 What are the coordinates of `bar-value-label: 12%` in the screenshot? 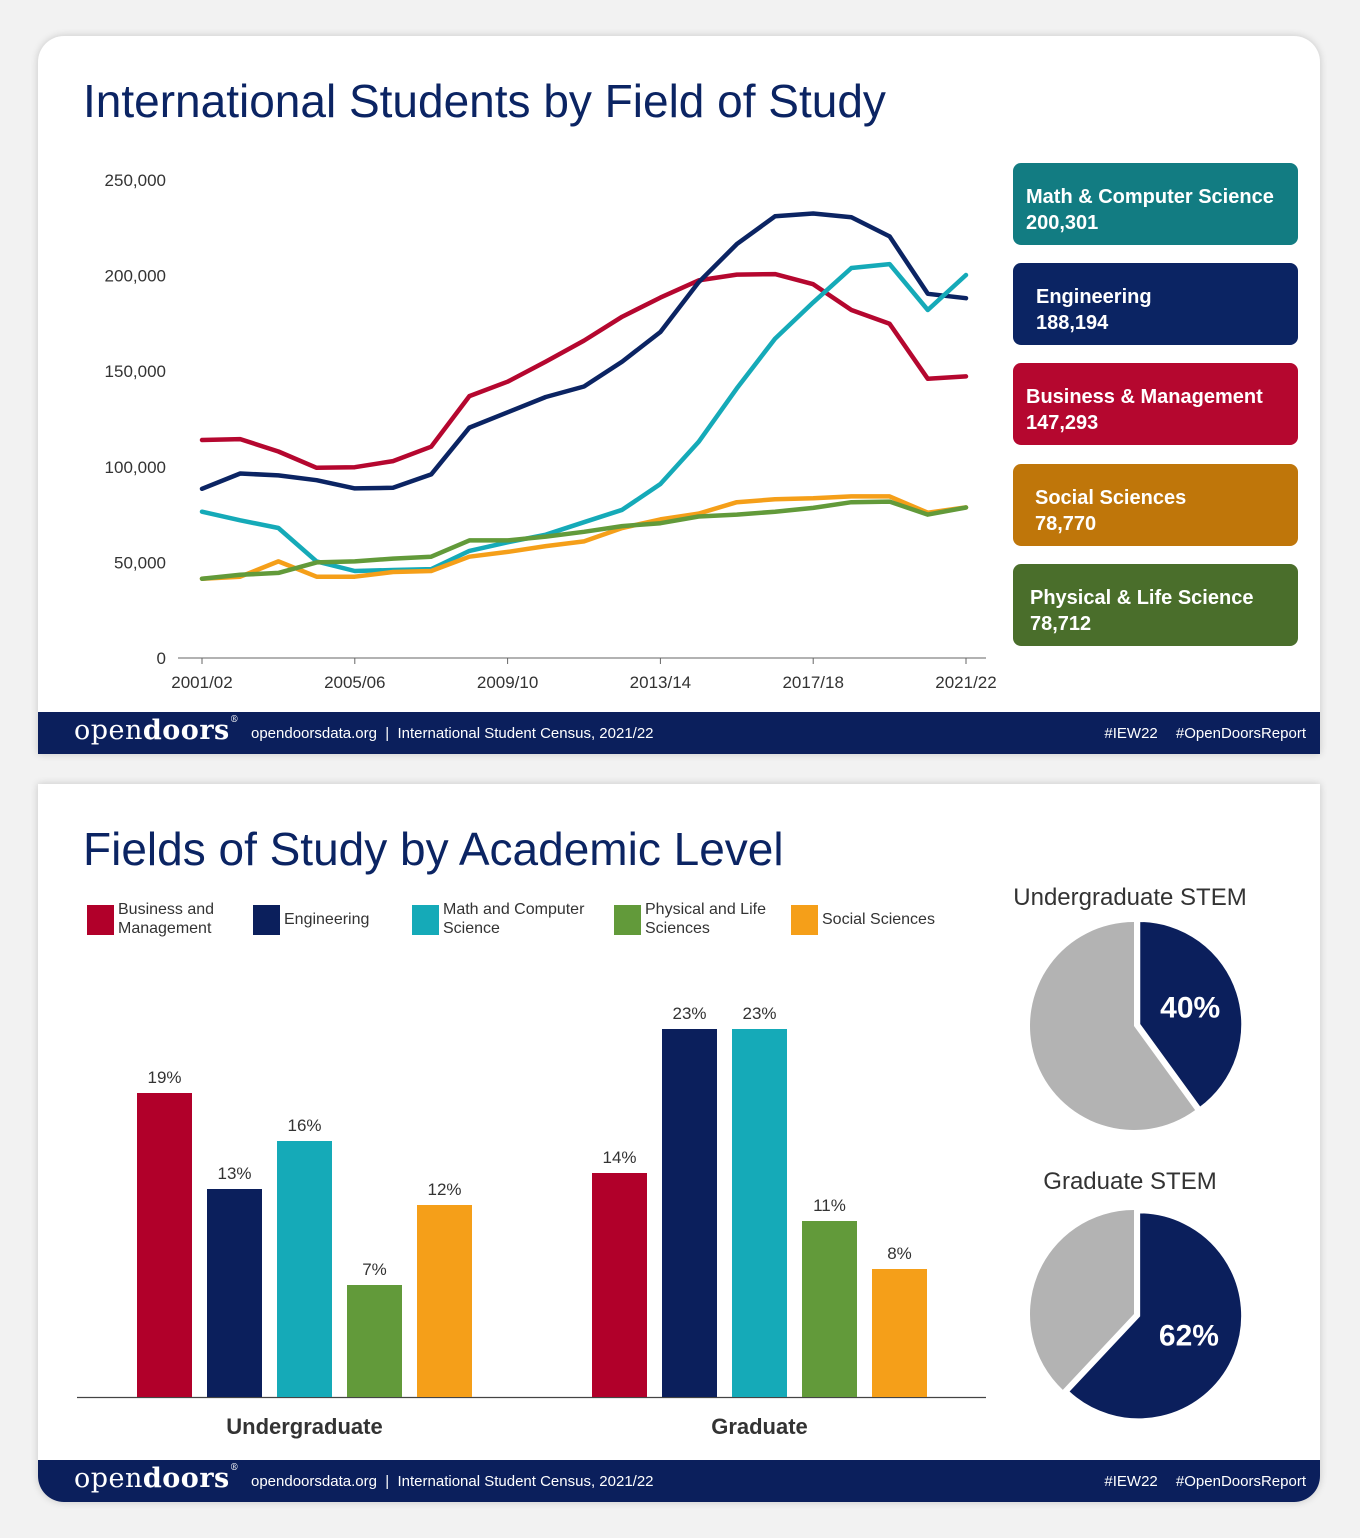 It's located at (444, 1189).